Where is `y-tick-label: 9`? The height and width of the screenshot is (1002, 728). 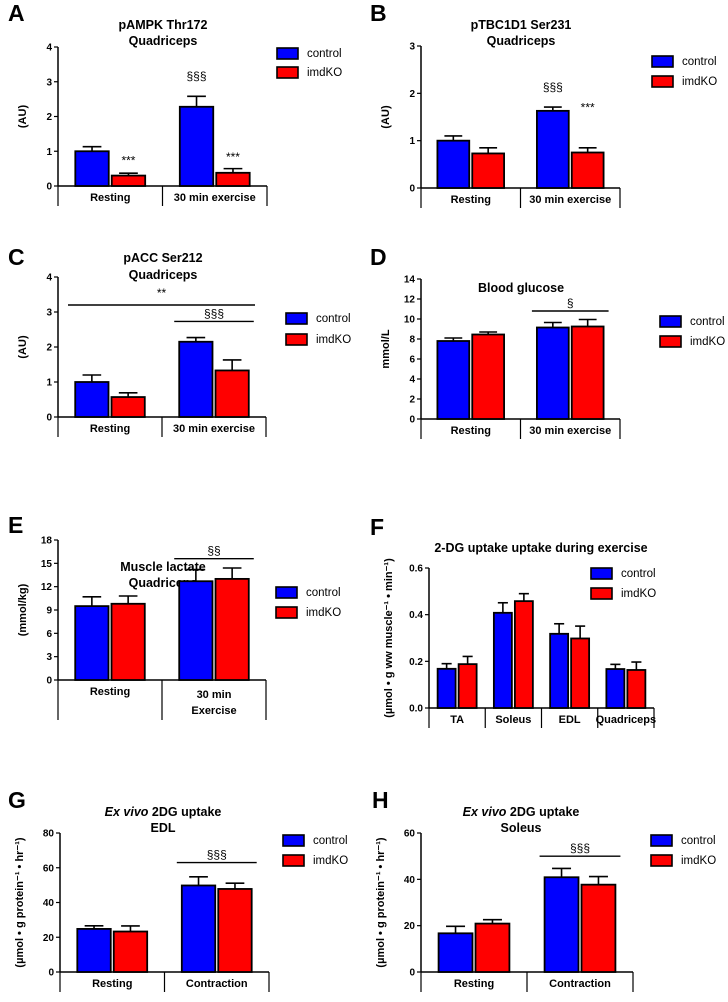 y-tick-label: 9 is located at coordinates (49, 611).